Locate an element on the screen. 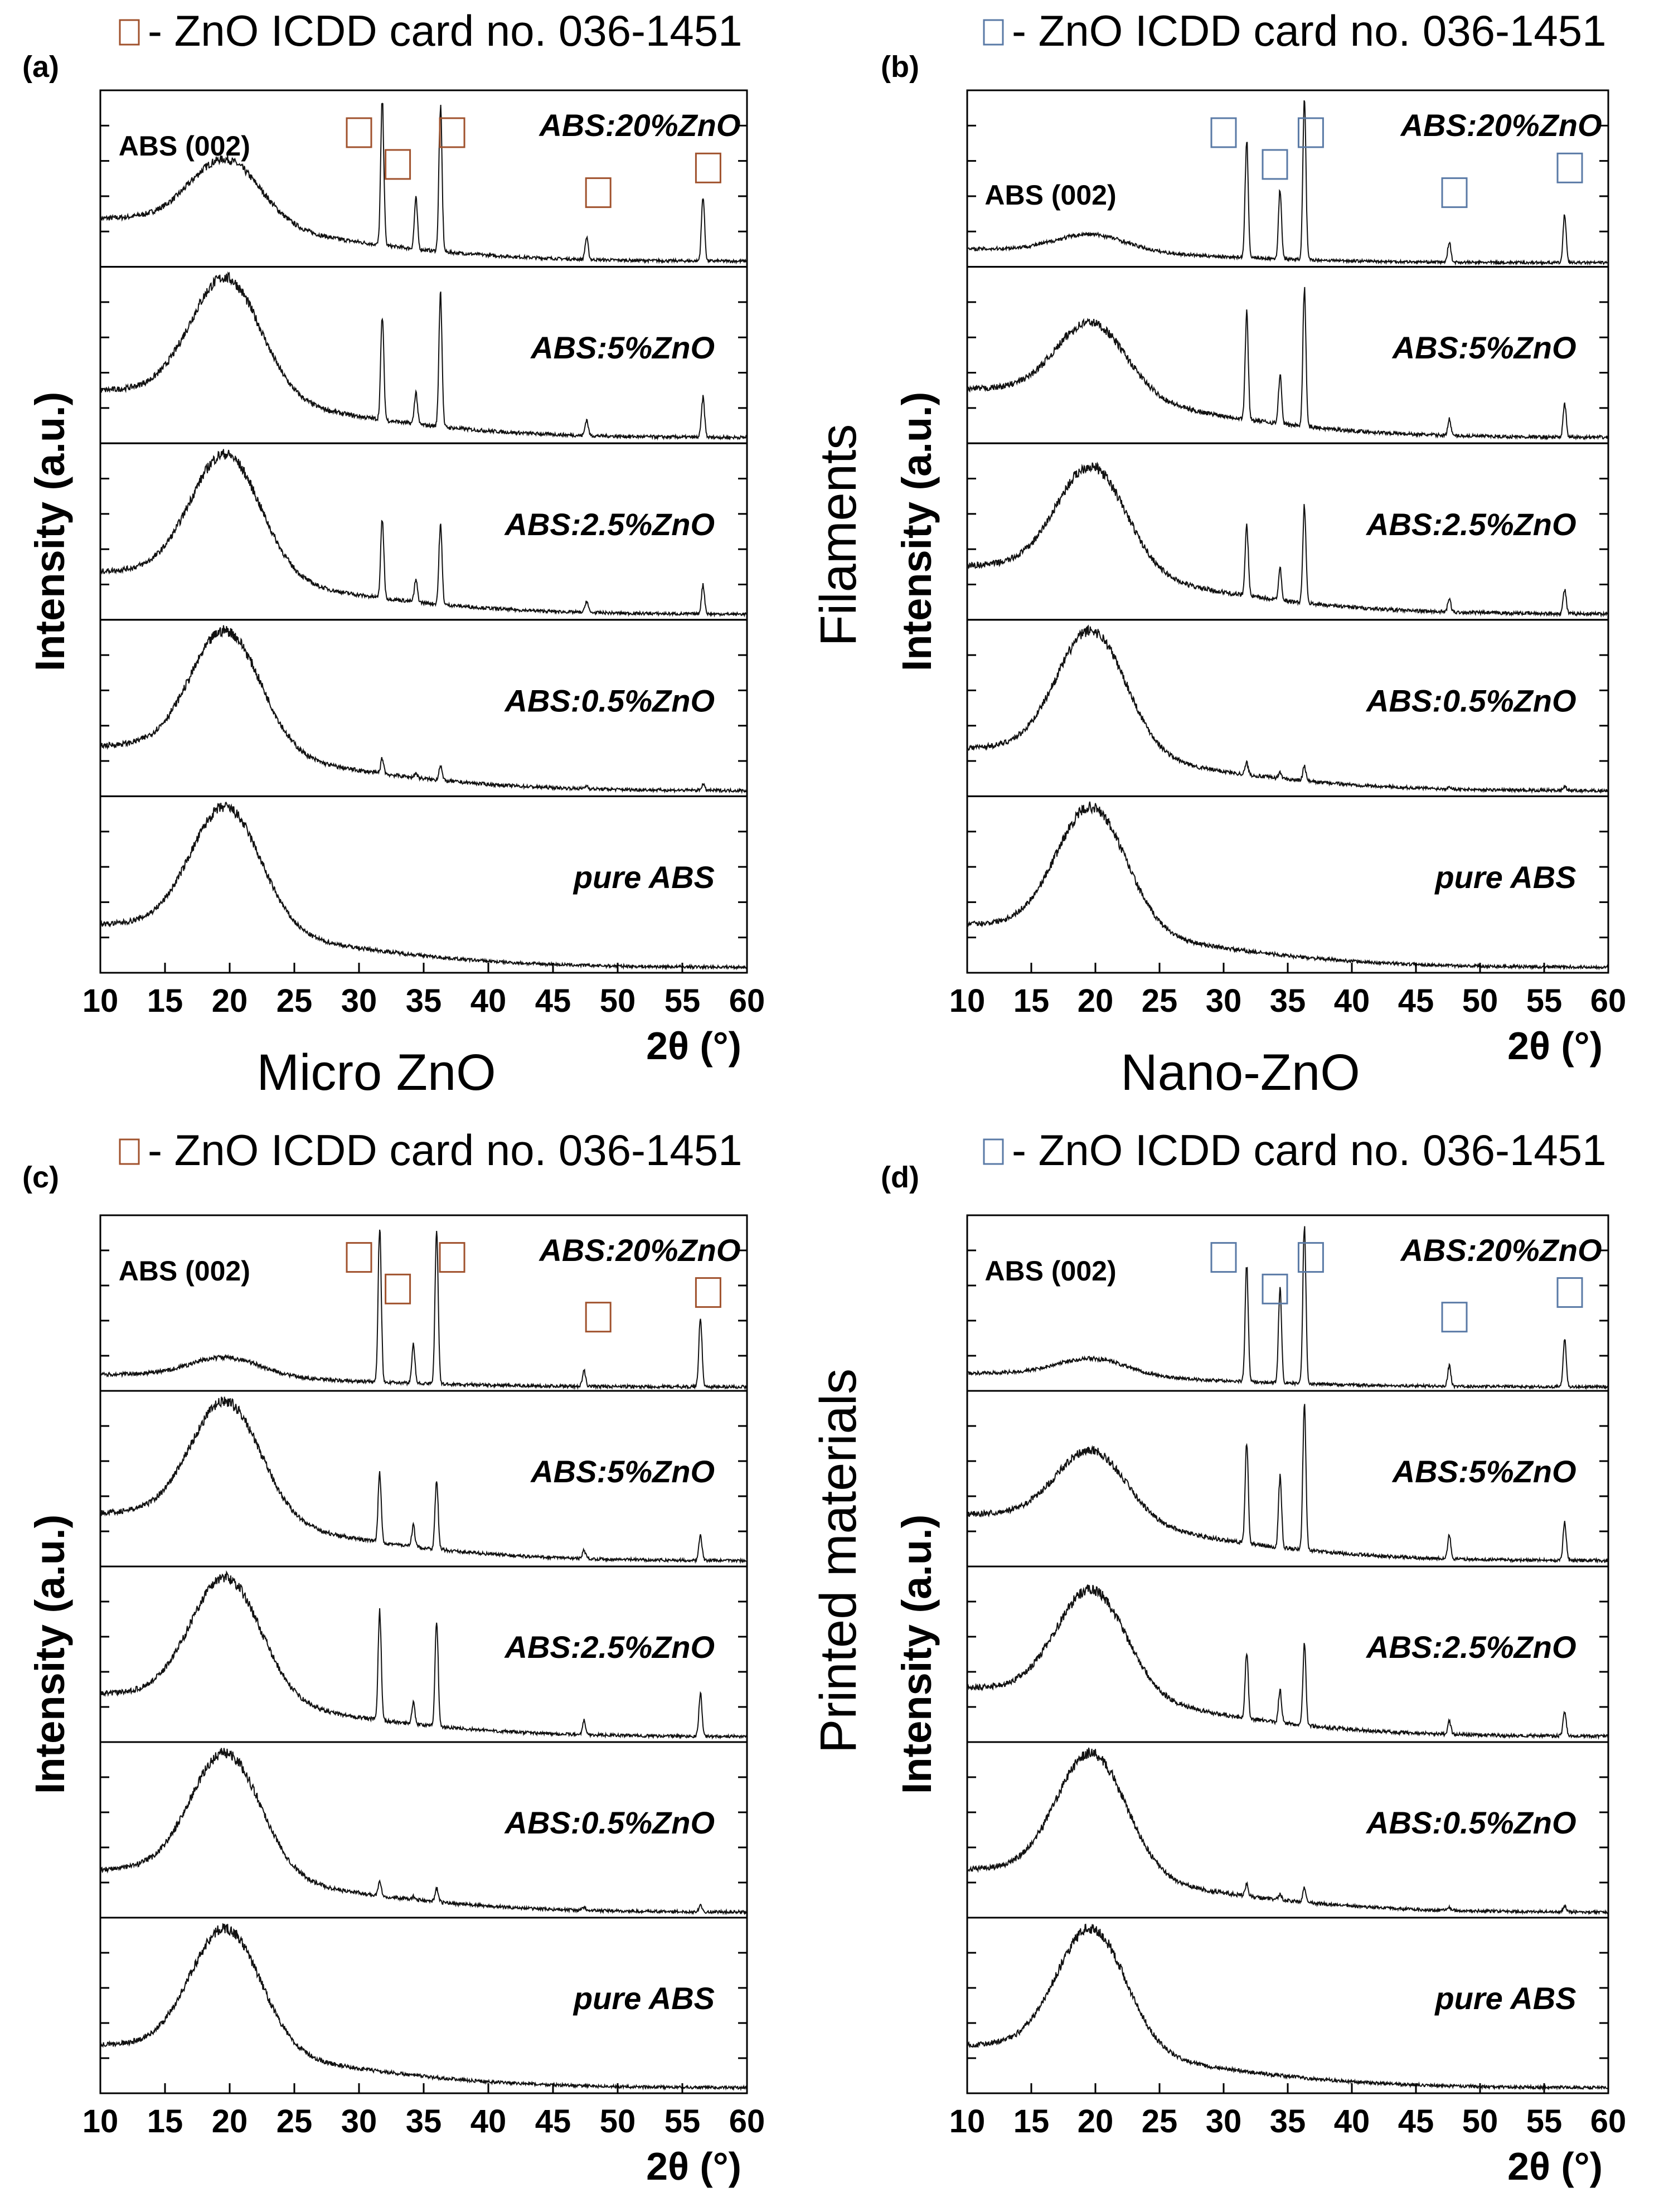 The image size is (1659, 2212). panel-label: (d) is located at coordinates (900, 1177).